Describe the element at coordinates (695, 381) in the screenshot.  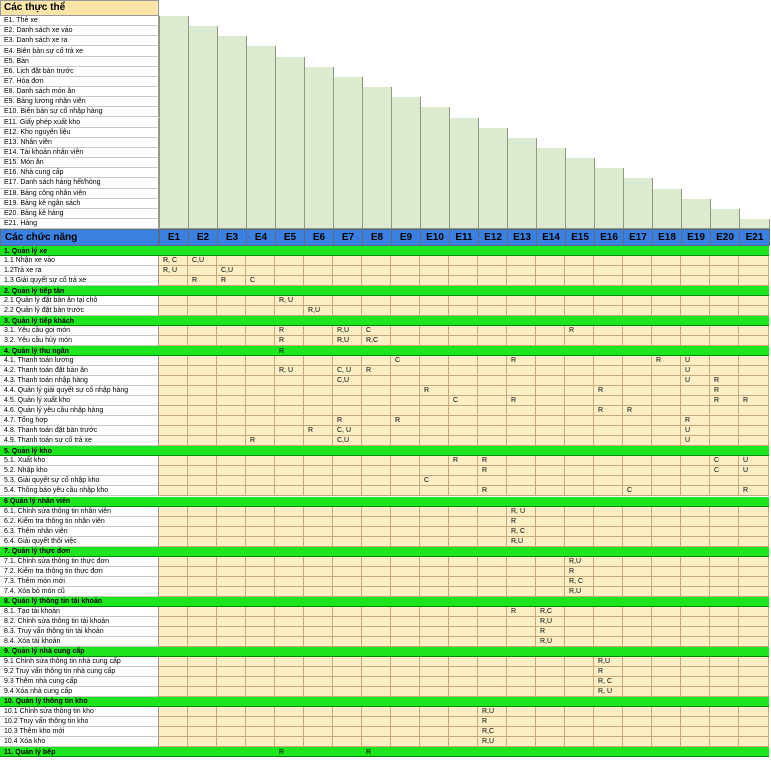
I see `matrix-cell: U` at that location.